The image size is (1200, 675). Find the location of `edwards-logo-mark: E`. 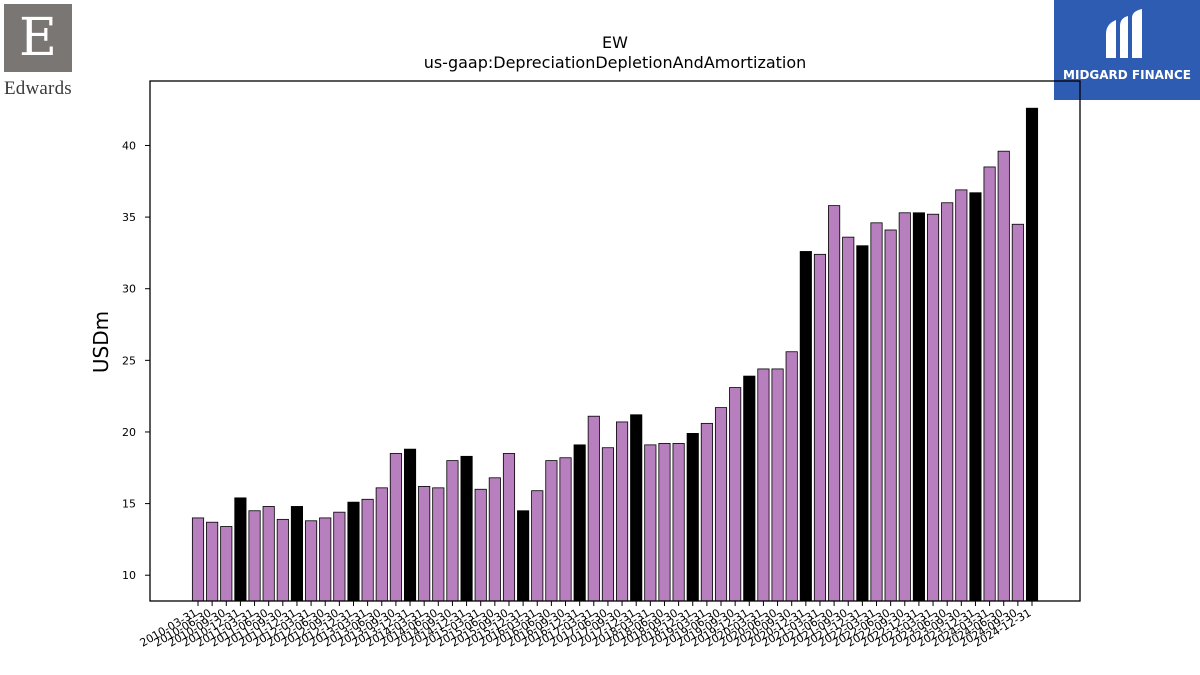

edwards-logo-mark: E is located at coordinates (38, 38).